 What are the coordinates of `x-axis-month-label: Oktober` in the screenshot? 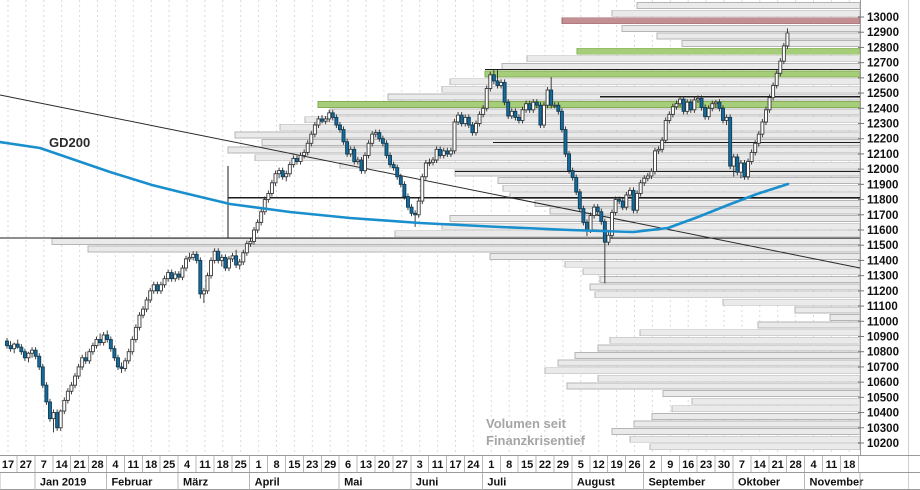 It's located at (759, 483).